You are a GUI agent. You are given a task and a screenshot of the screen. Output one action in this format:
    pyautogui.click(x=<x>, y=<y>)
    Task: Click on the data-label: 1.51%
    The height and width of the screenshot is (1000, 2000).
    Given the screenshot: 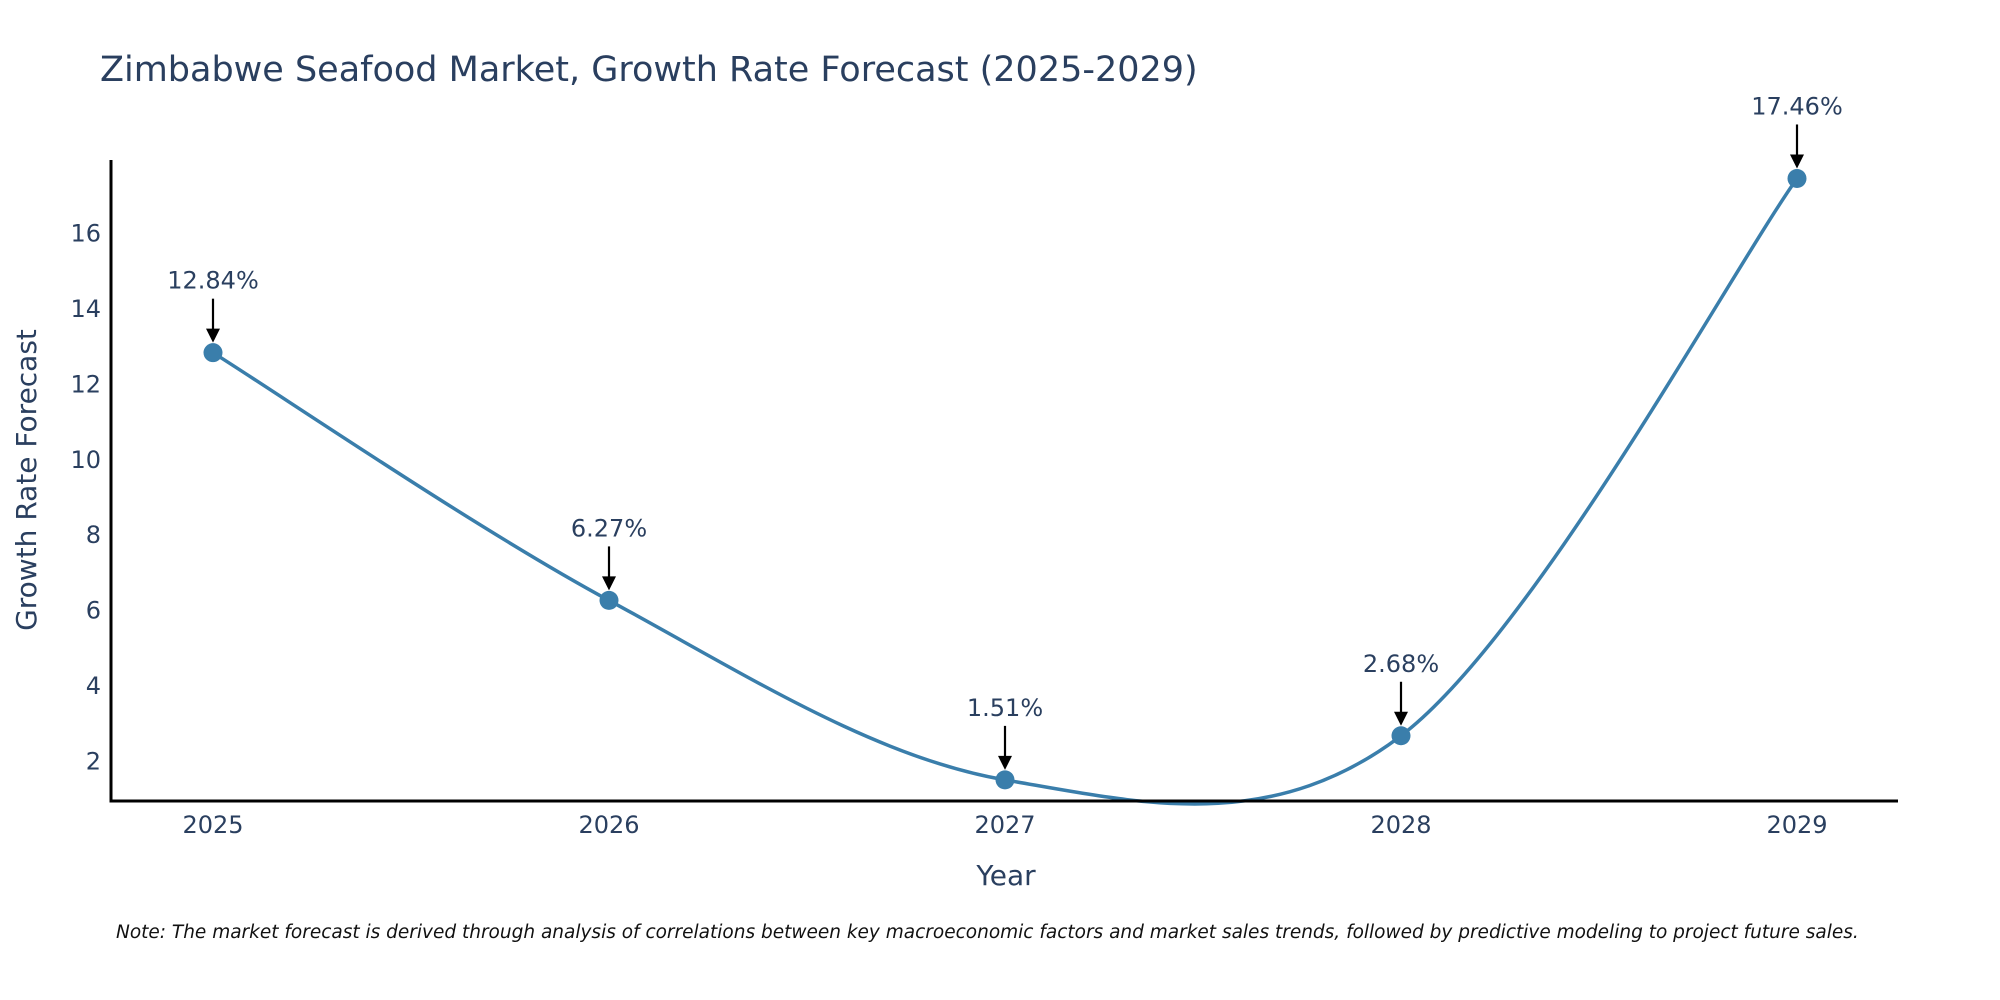 What is the action you would take?
    pyautogui.click(x=1005, y=708)
    